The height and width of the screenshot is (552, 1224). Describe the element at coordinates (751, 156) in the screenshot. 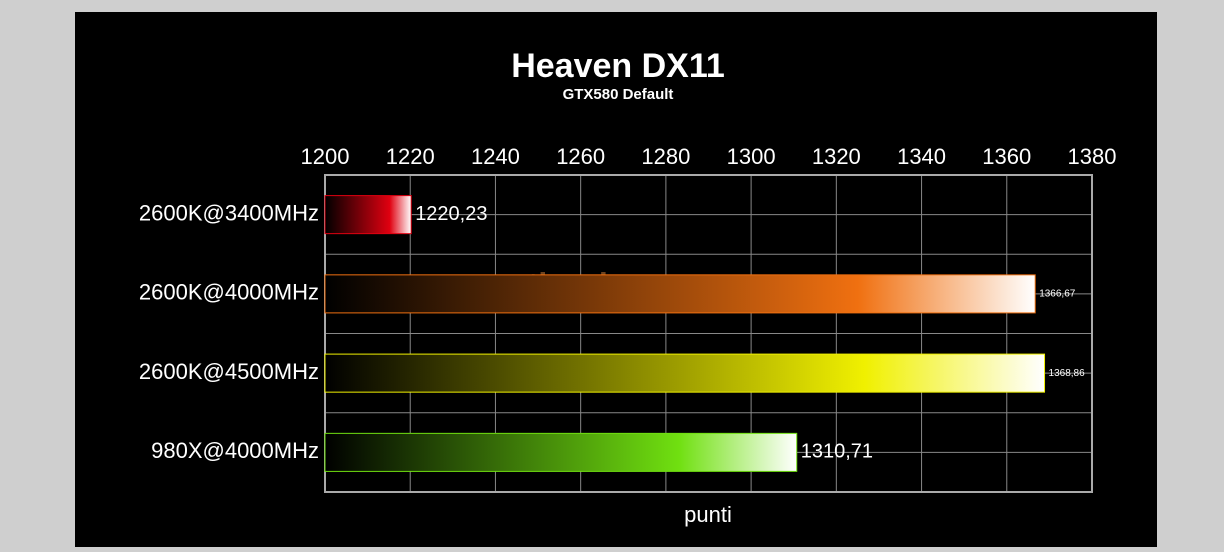

I see `x-tick-label: 1300` at that location.